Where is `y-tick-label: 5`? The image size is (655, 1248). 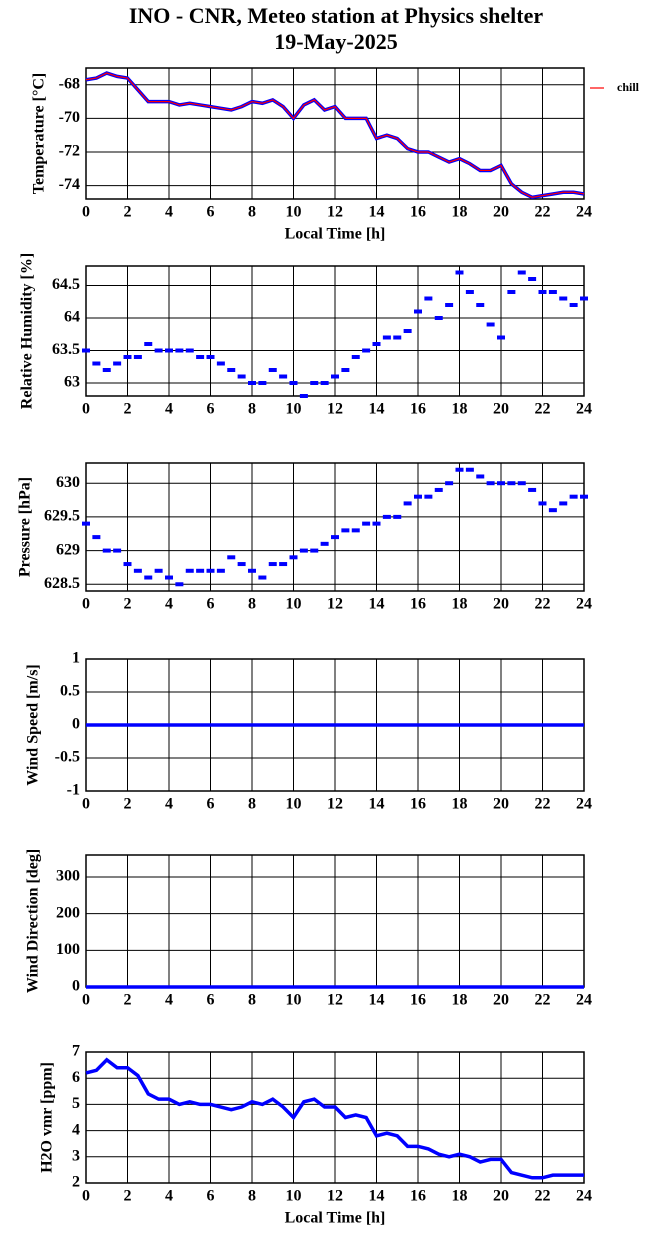
y-tick-label: 5 is located at coordinates (76, 1103).